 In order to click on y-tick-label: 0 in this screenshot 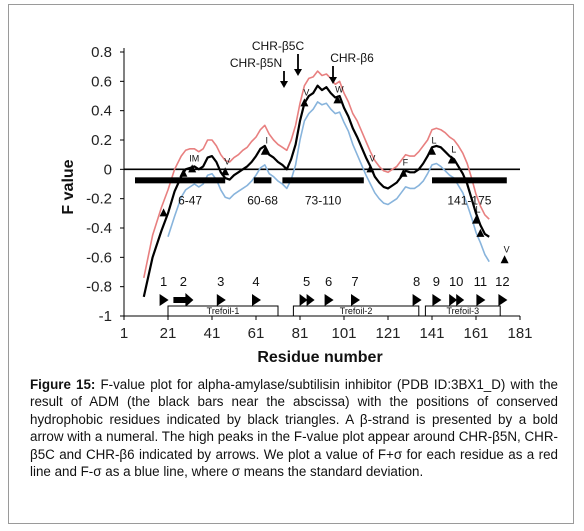, I will do `click(108, 169)`.